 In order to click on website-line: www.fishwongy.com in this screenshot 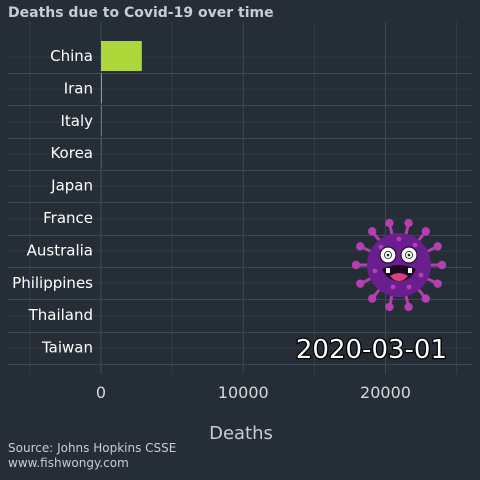, I will do `click(68, 463)`.